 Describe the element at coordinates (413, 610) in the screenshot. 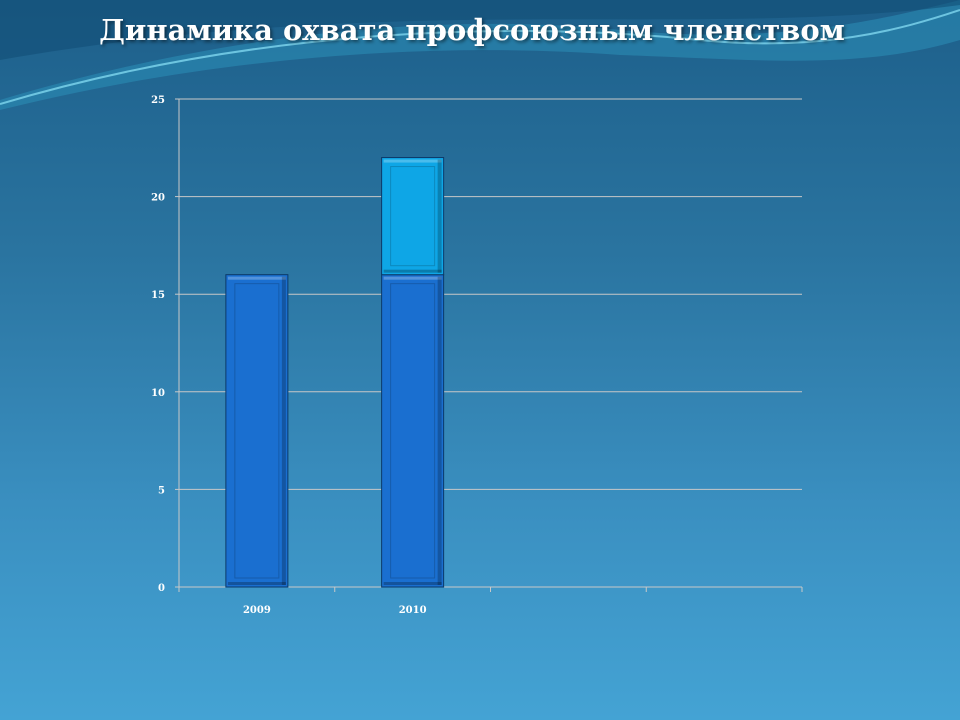

I see `x-tick-label: 2010` at that location.